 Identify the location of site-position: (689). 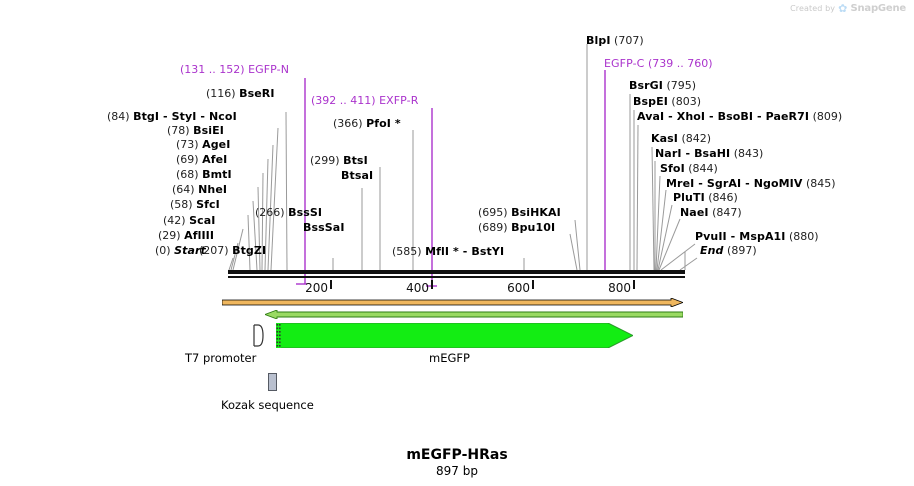
(493, 227).